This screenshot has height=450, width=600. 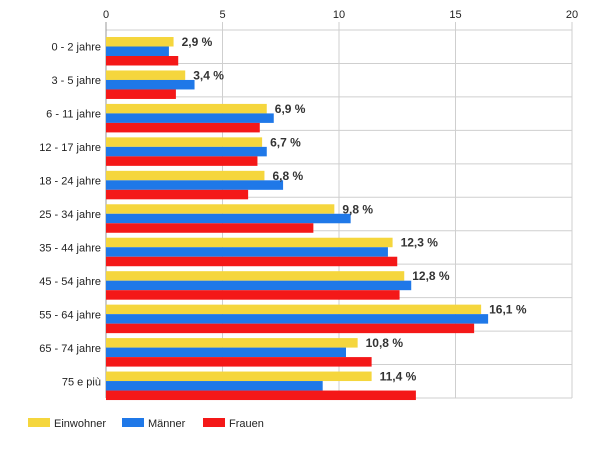 I want to click on legend: Einwohner Männer Frauen, so click(x=146, y=424).